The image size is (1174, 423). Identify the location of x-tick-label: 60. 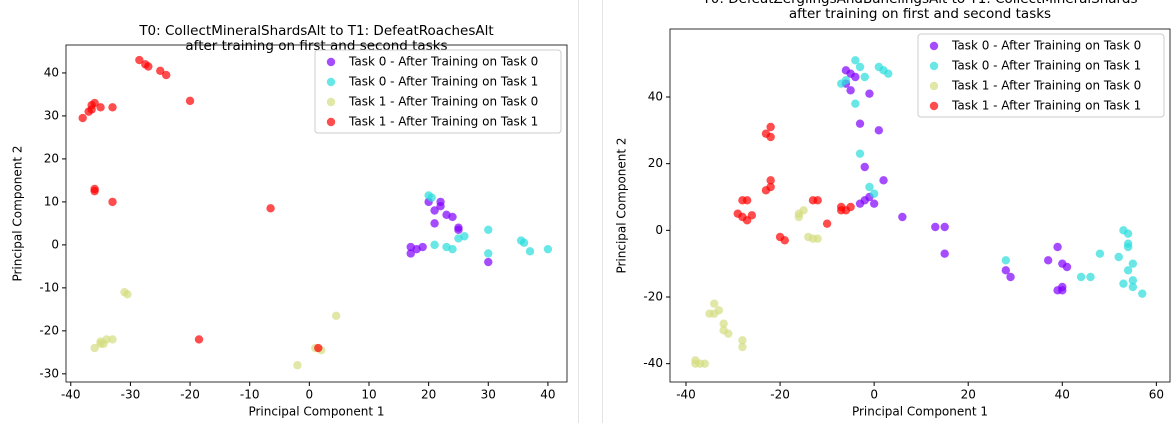
(1156, 395).